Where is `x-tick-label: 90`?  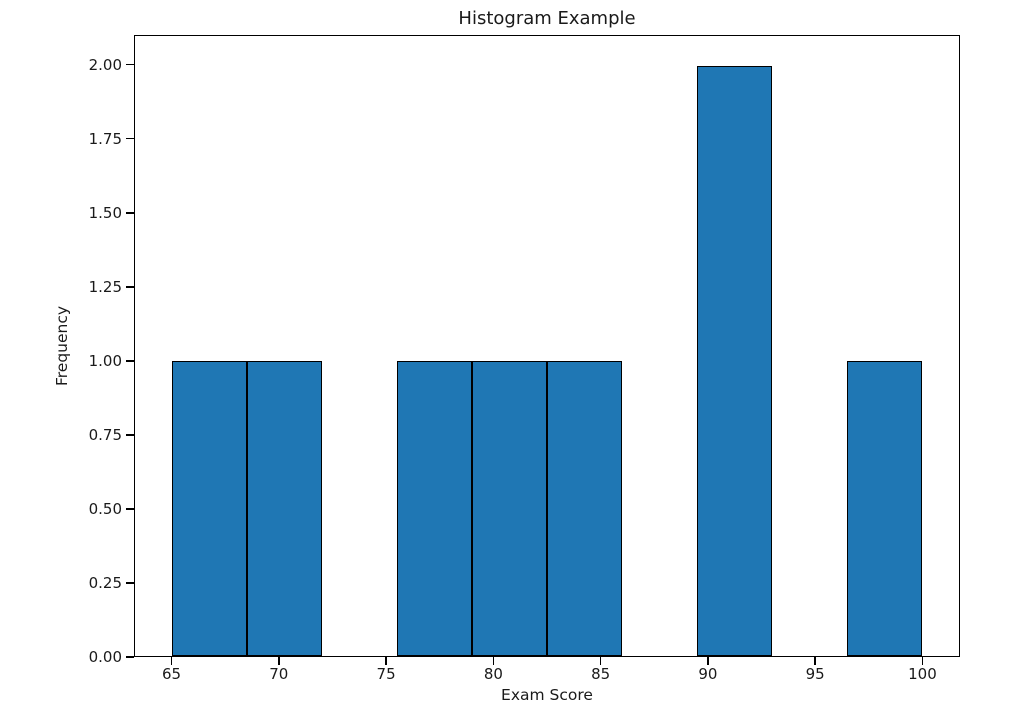 x-tick-label: 90 is located at coordinates (708, 674).